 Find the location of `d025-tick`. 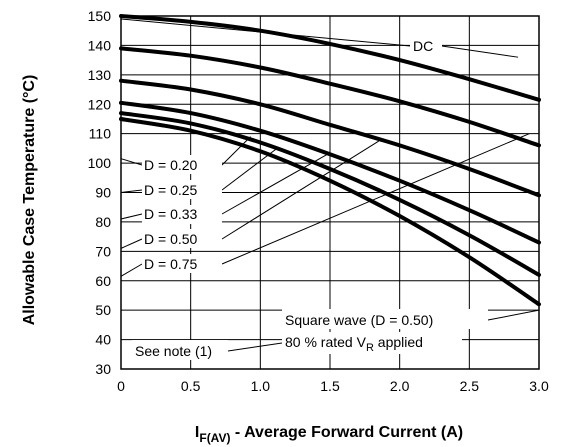

d025-tick is located at coordinates (131, 191).